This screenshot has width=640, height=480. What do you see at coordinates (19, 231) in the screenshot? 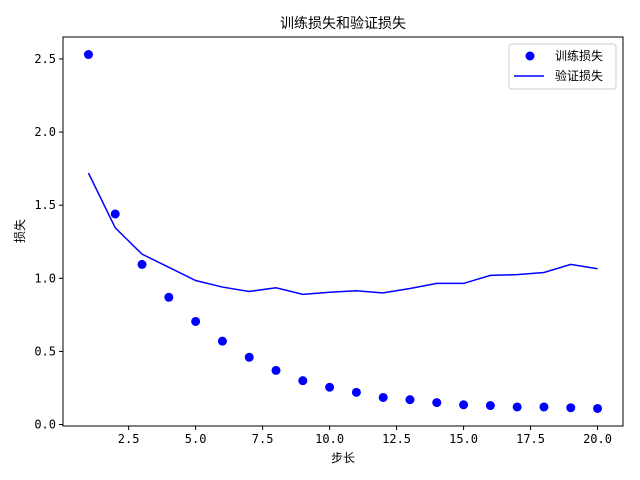
I see `y-axis-label: 损失` at bounding box center [19, 231].